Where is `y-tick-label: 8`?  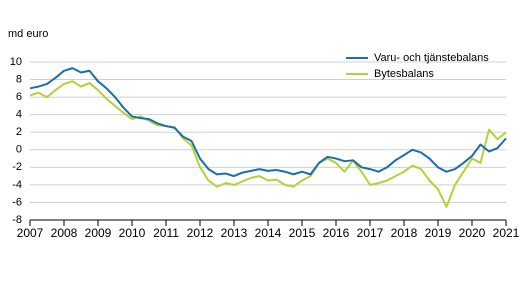
y-tick-label: 8 is located at coordinates (19, 79).